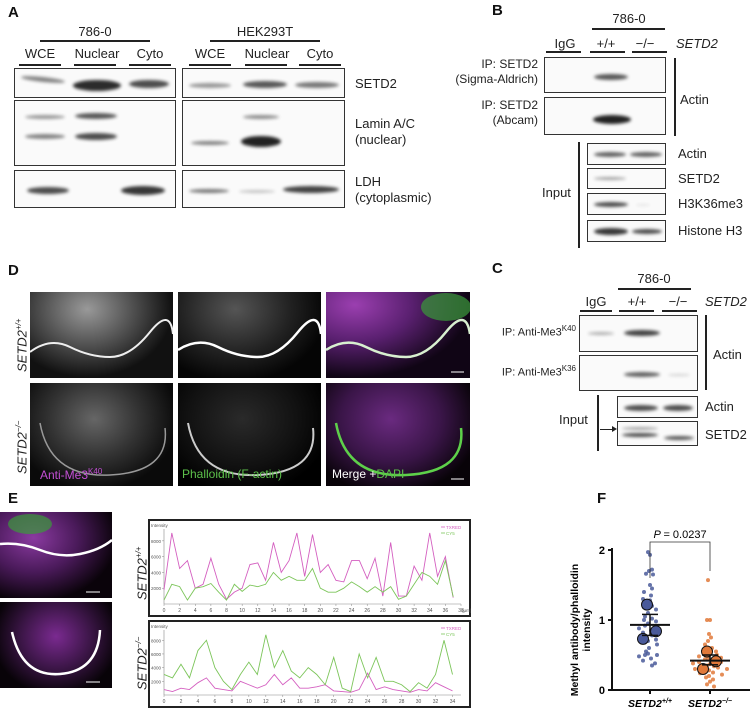 This screenshot has width=750, height=716. Describe the element at coordinates (385, 123) in the screenshot. I see `row-label: Lamin A/C` at that location.